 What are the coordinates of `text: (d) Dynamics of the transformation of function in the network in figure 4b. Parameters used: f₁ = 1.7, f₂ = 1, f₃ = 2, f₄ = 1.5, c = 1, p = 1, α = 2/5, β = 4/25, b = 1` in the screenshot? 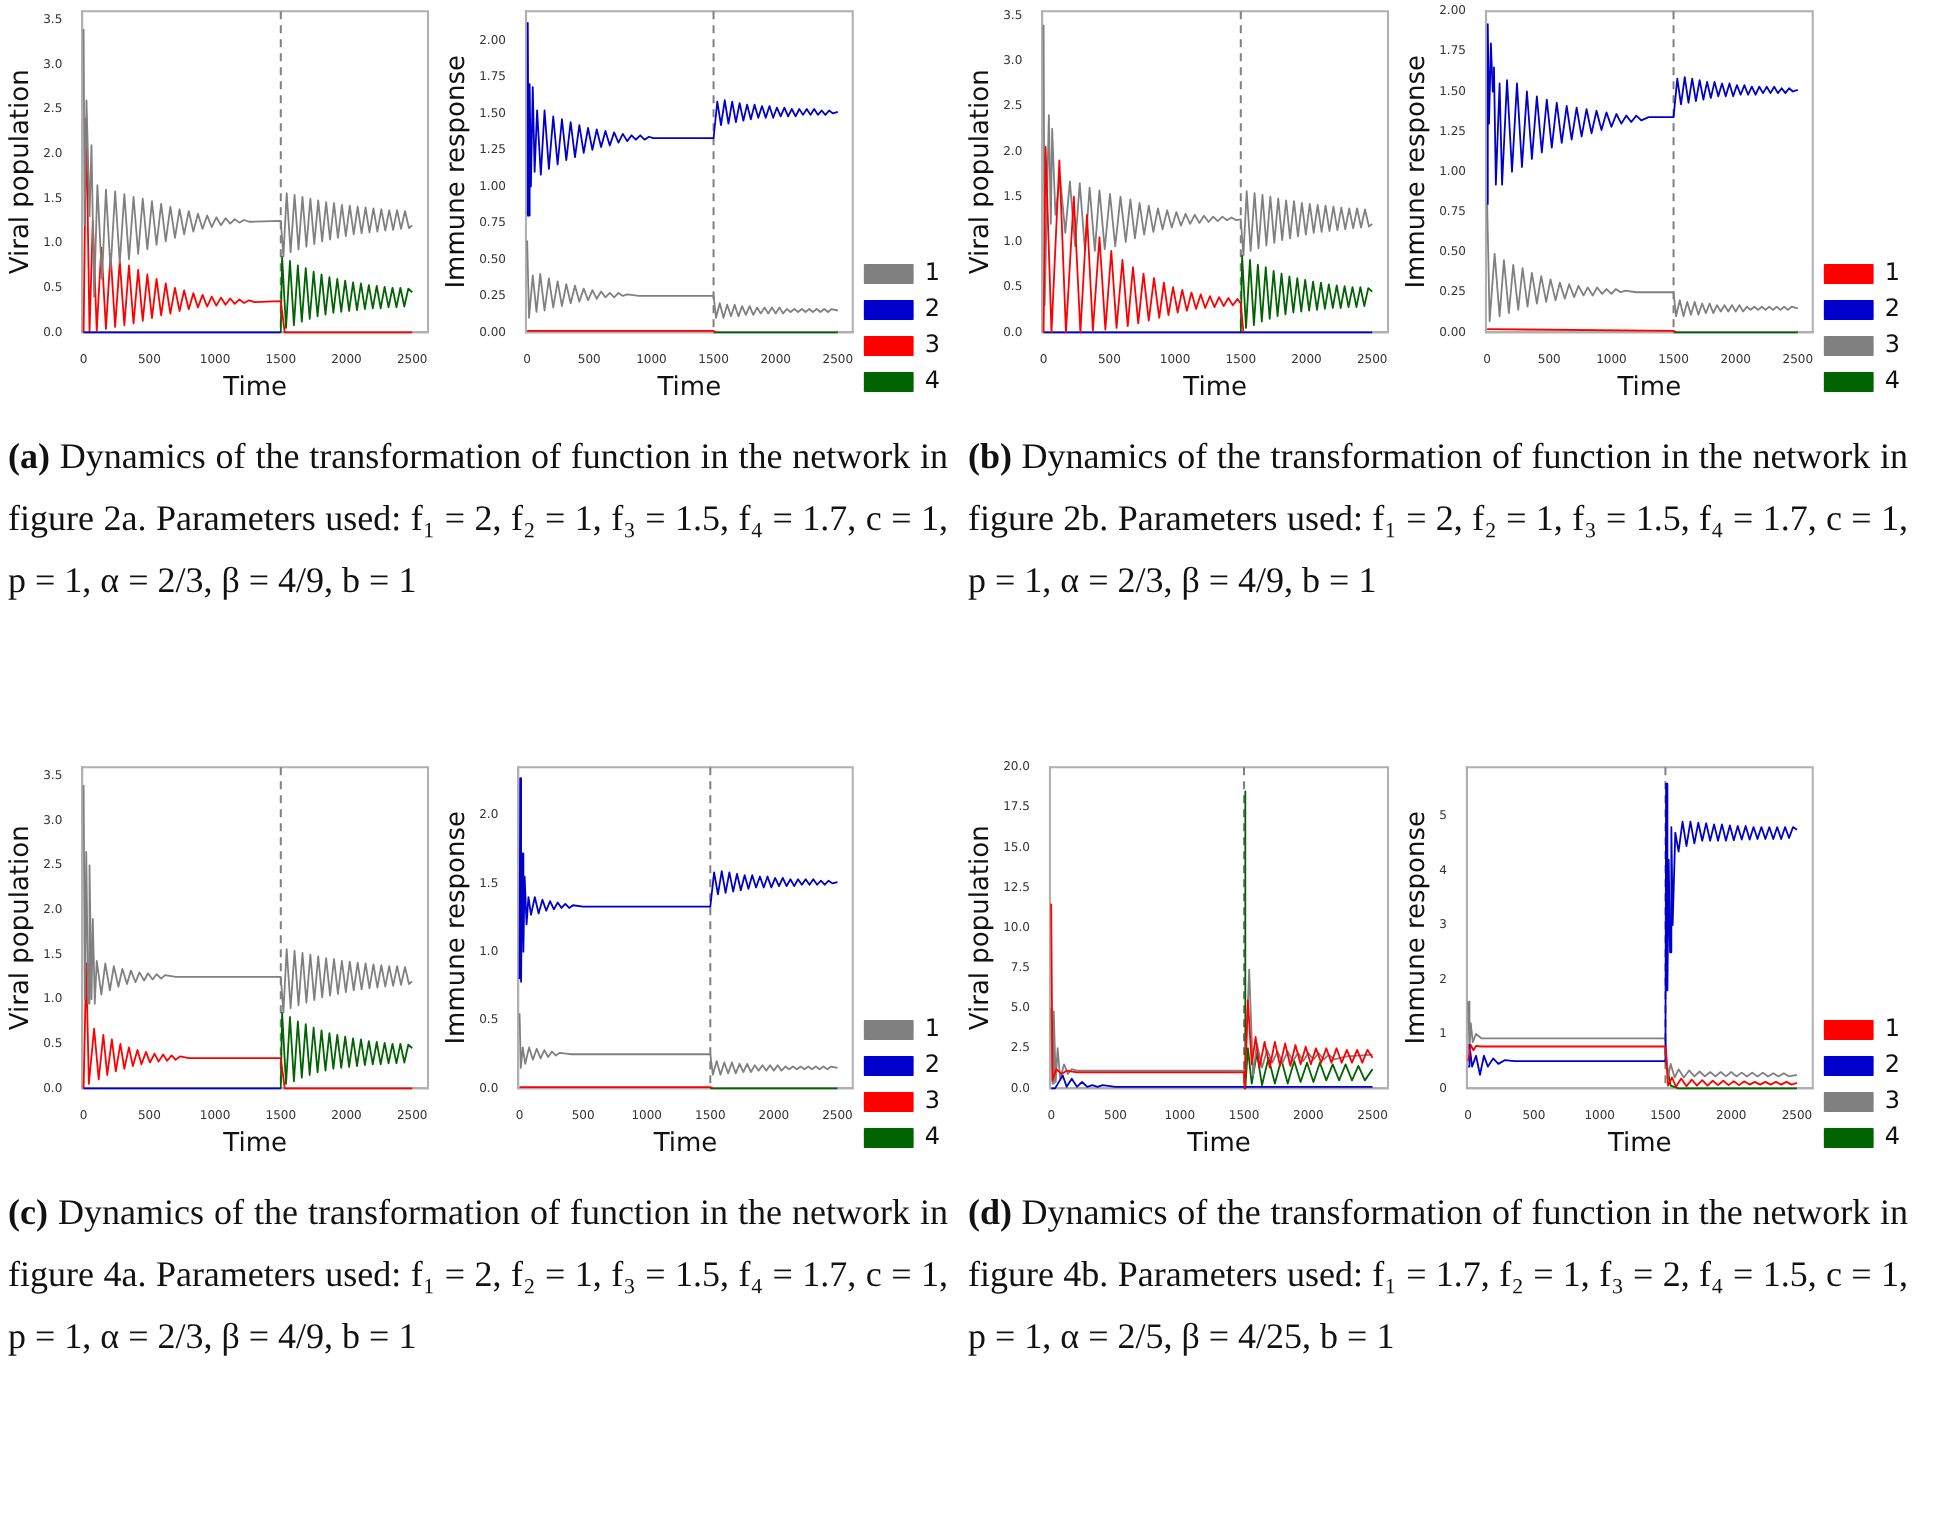 It's located at (1438, 1274).